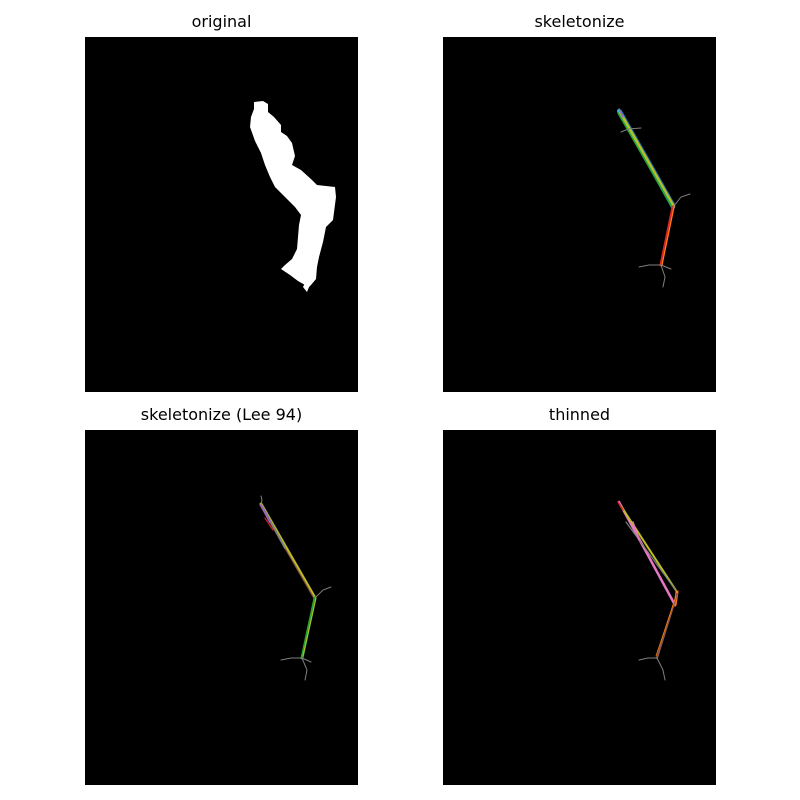 This screenshot has width=800, height=800. I want to click on skeleton-plot-skeletonize, so click(654, 198).